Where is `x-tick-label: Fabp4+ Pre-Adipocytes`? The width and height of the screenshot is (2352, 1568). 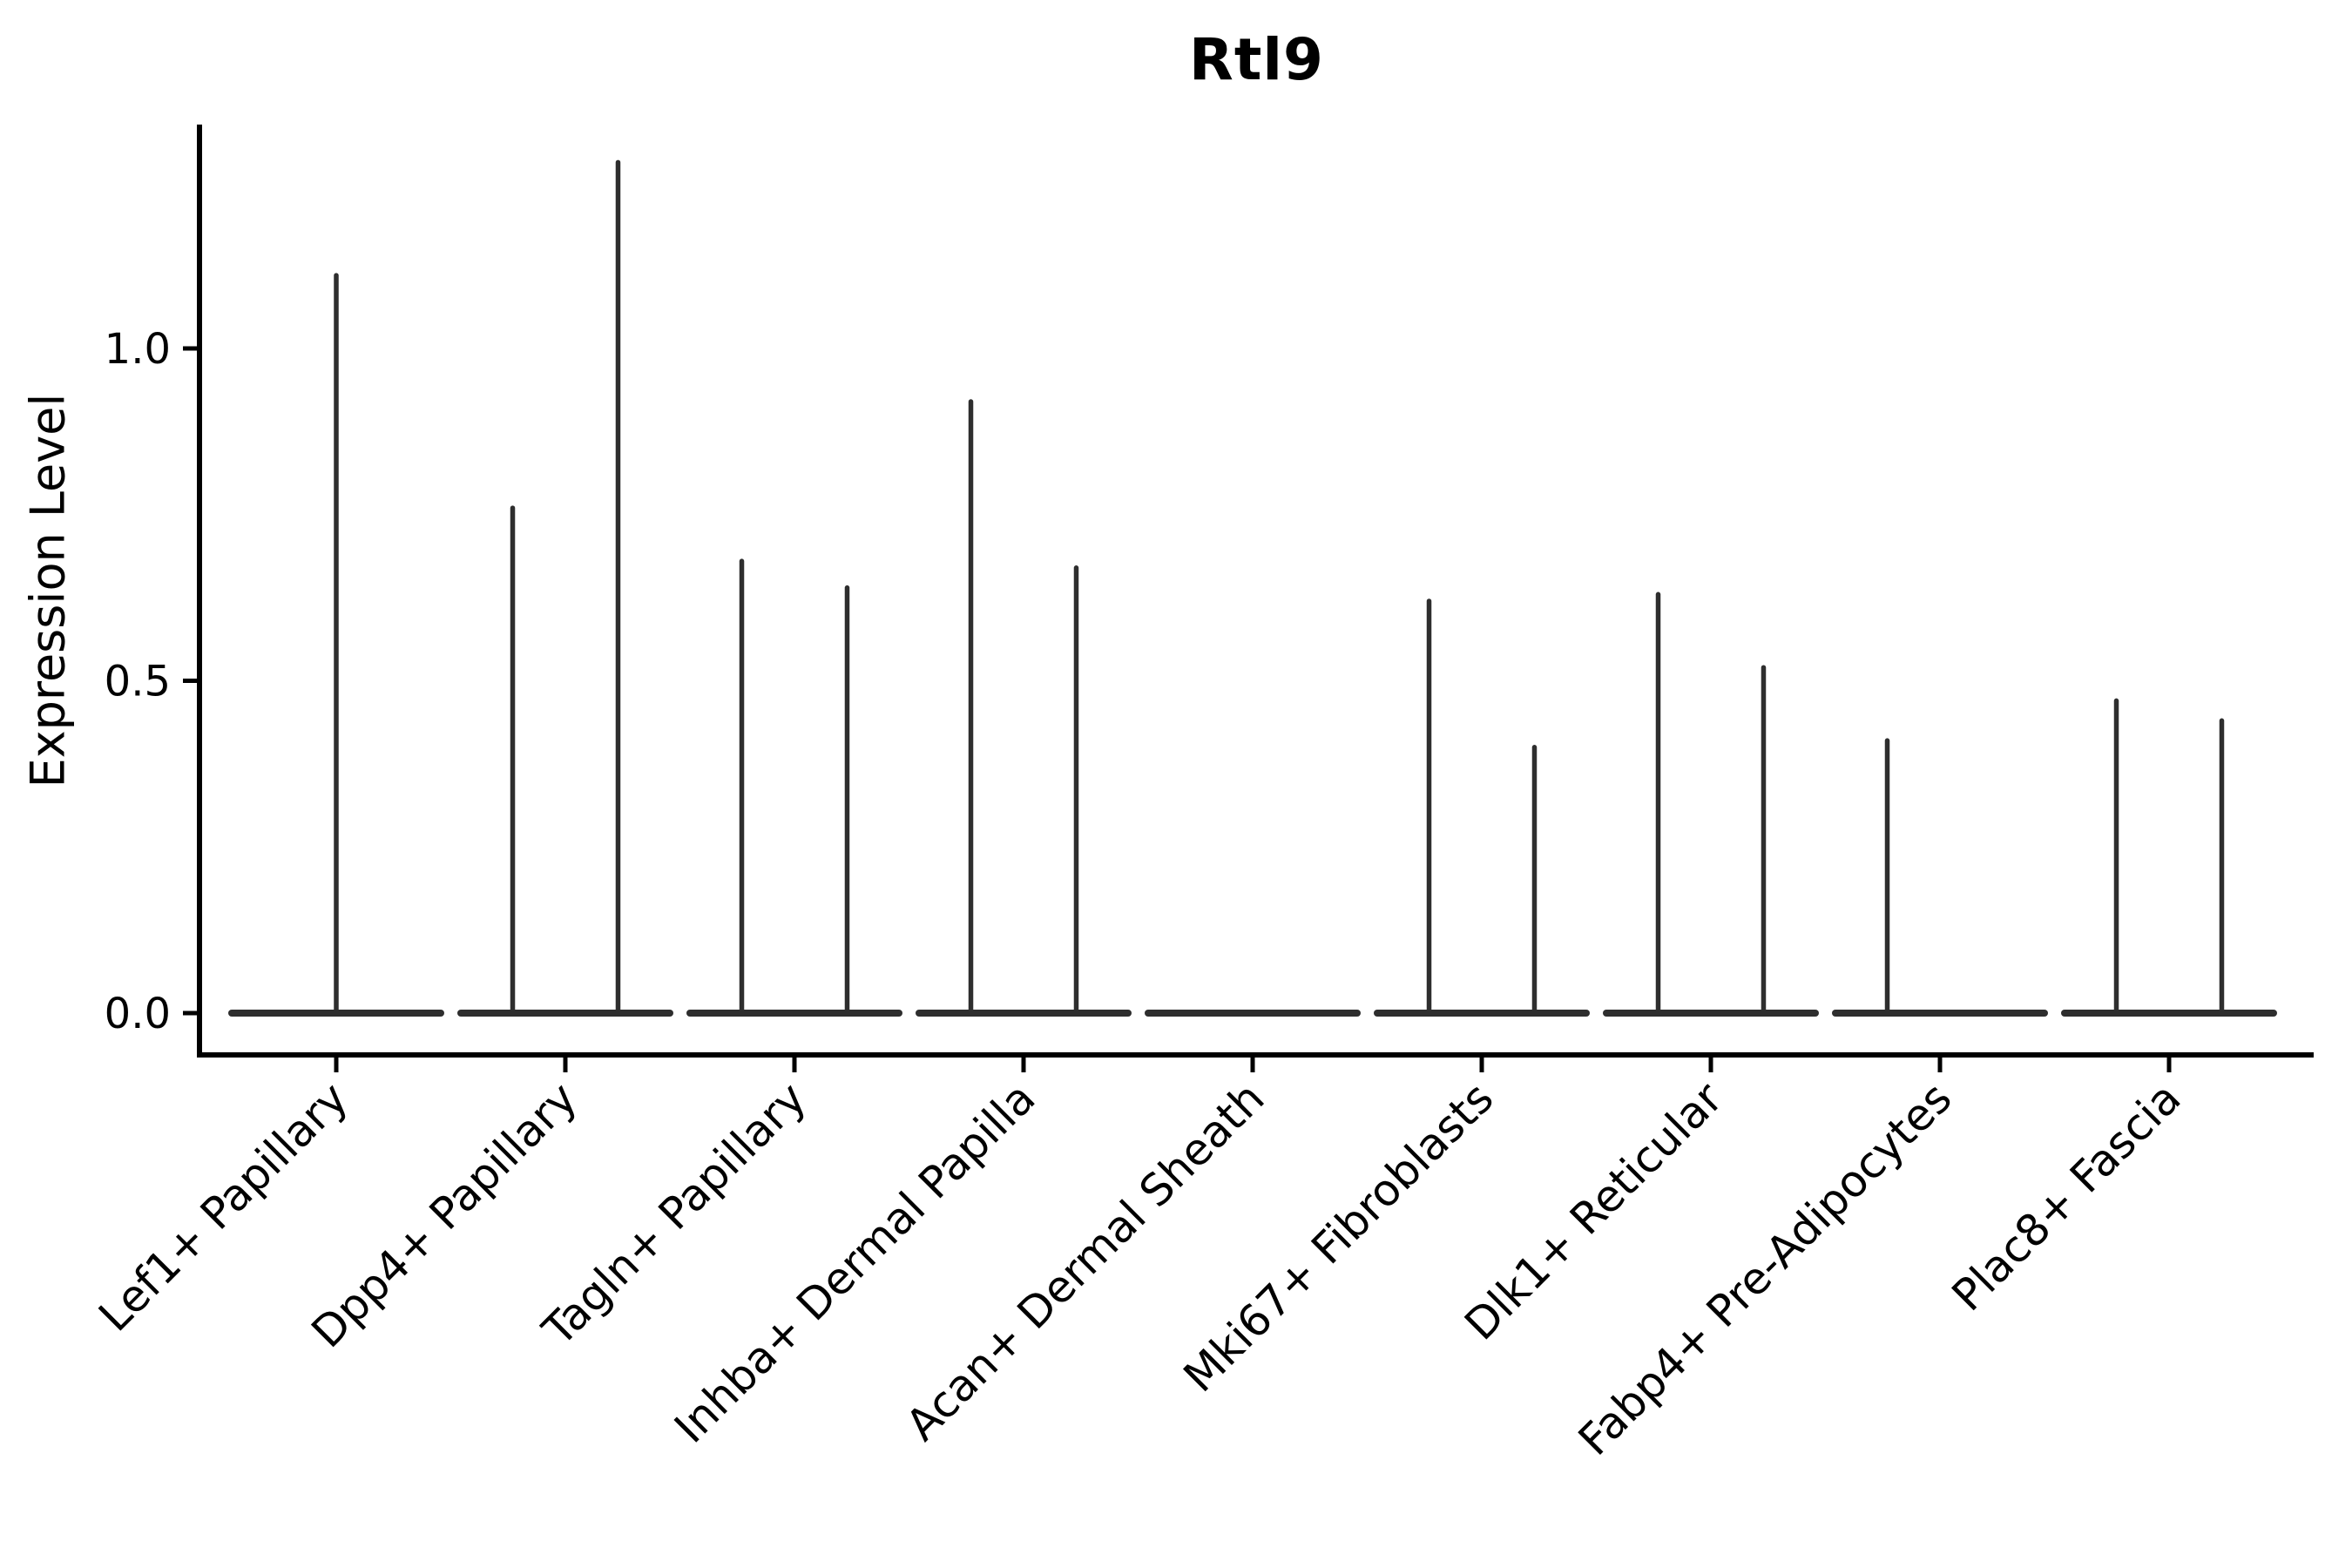 x-tick-label: Fabp4+ Pre-Adipocytes is located at coordinates (1765, 1268).